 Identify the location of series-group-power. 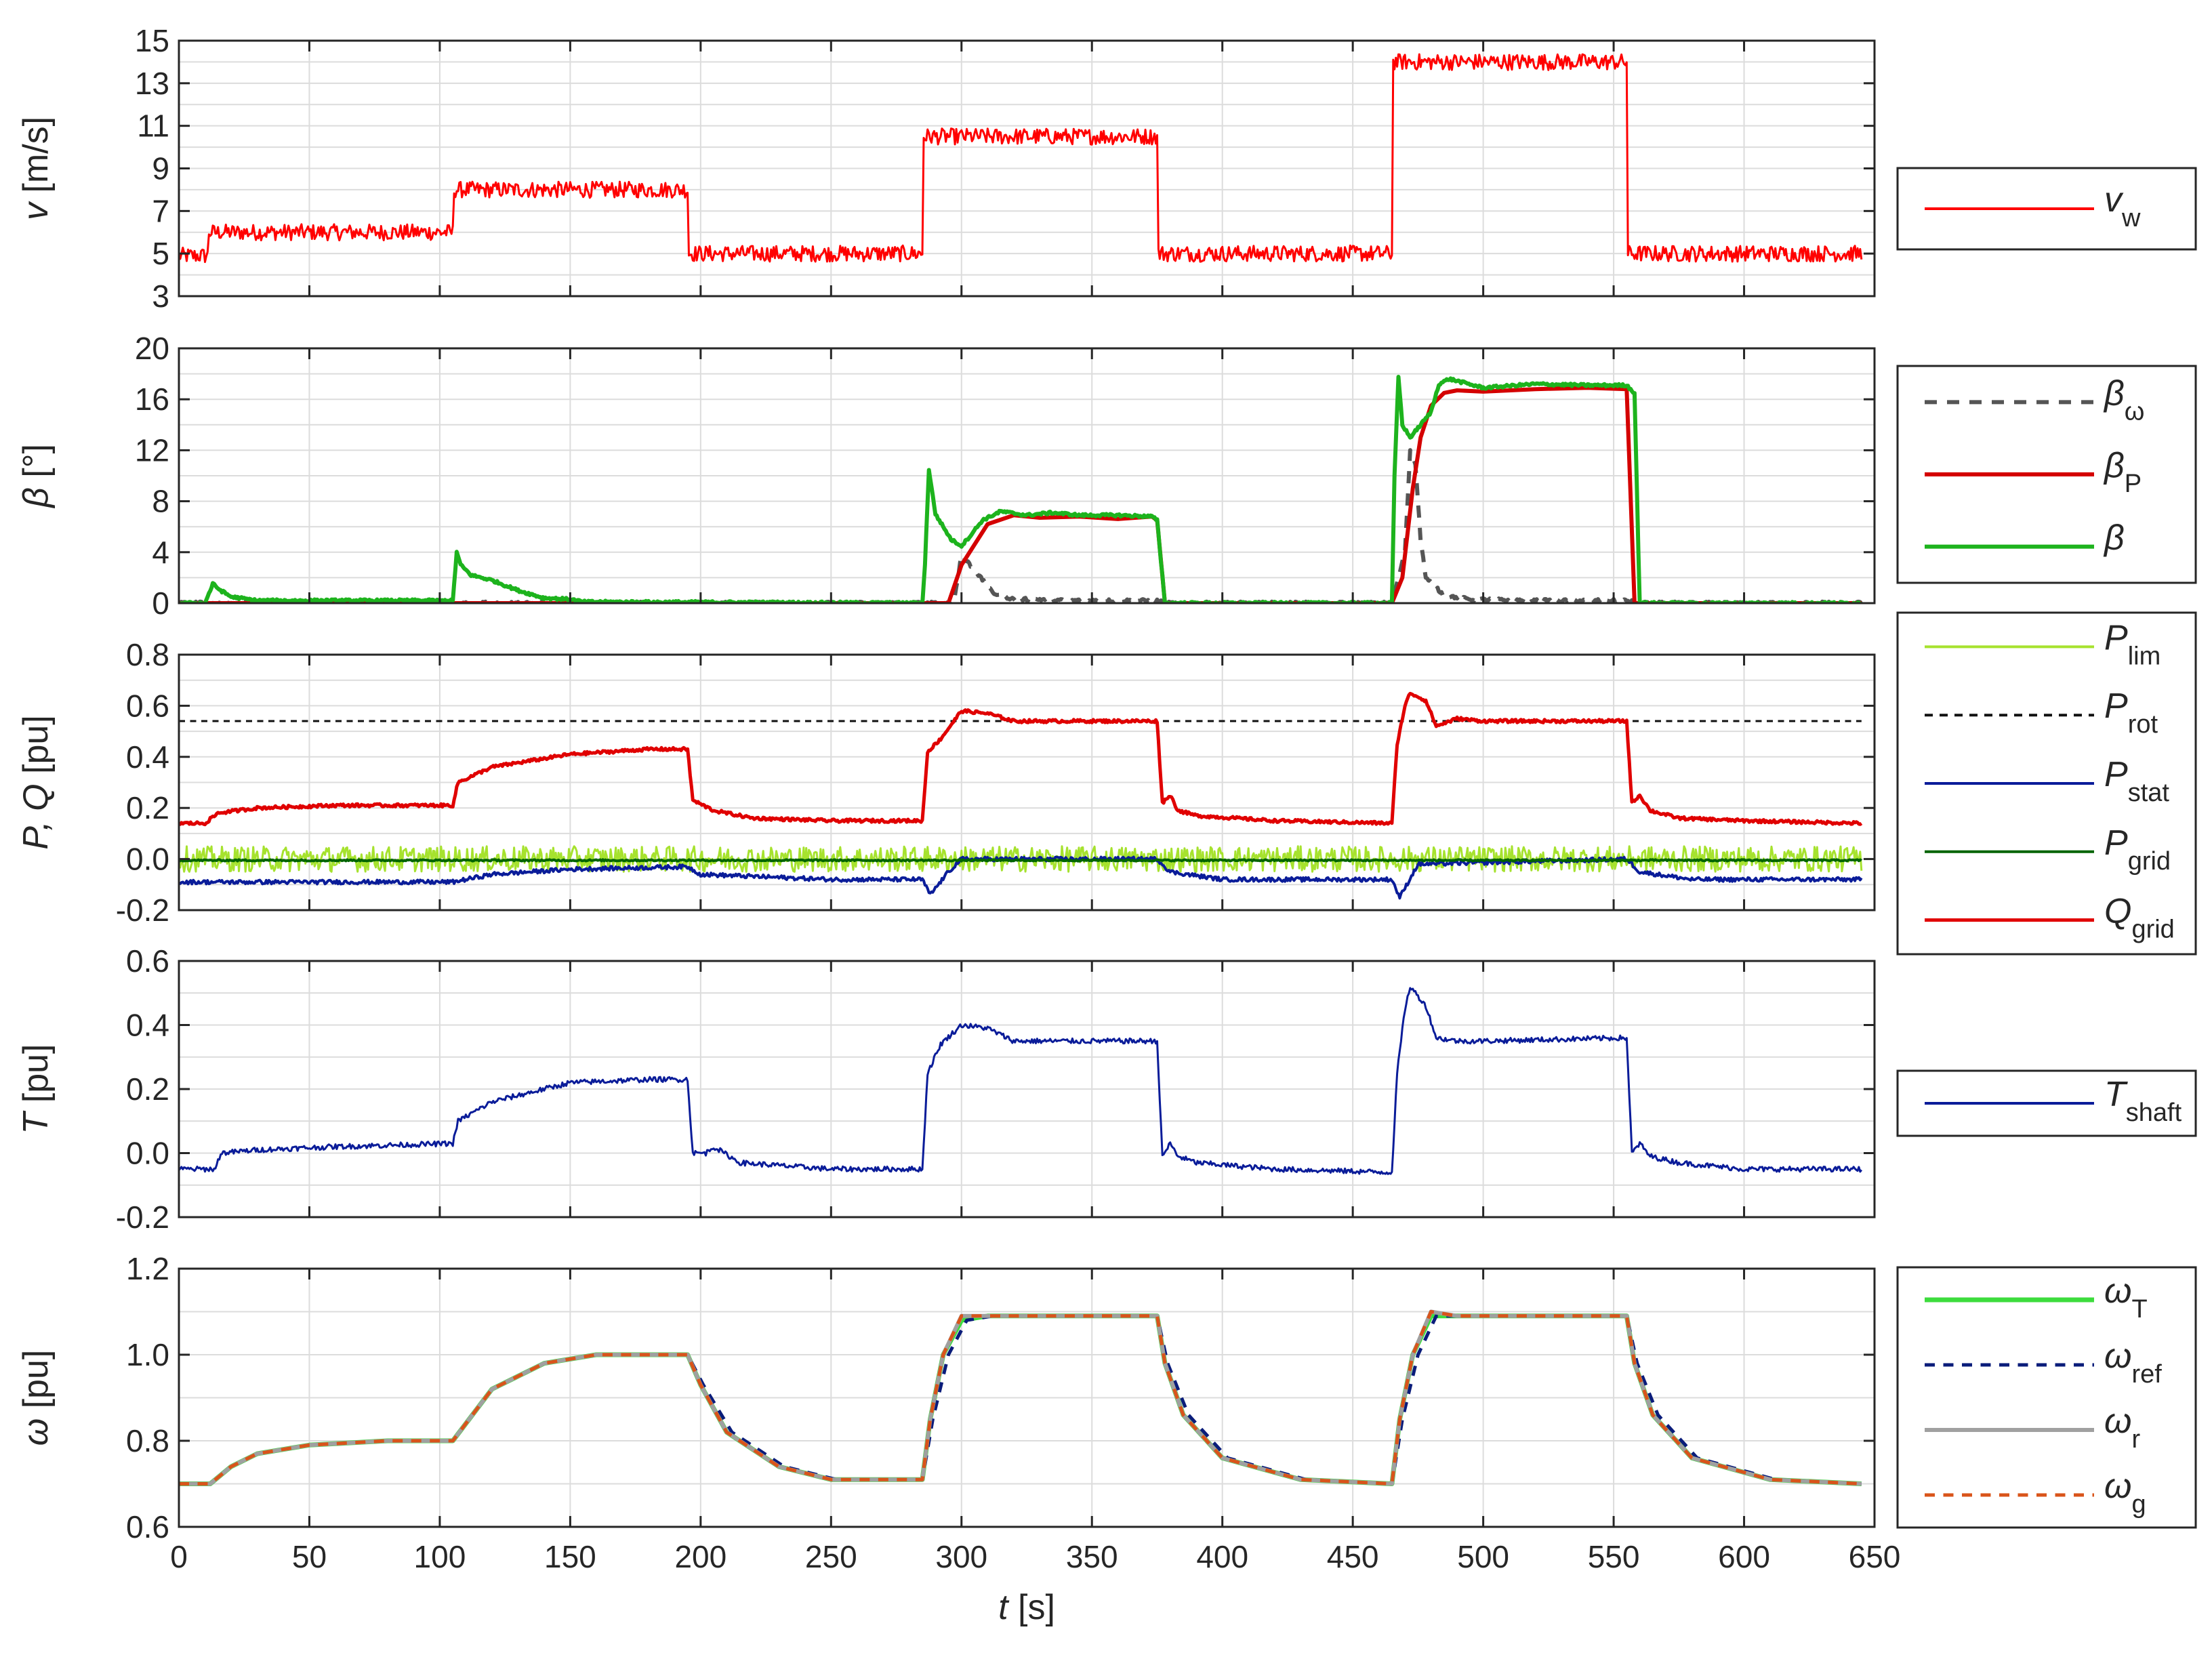
(1021, 796).